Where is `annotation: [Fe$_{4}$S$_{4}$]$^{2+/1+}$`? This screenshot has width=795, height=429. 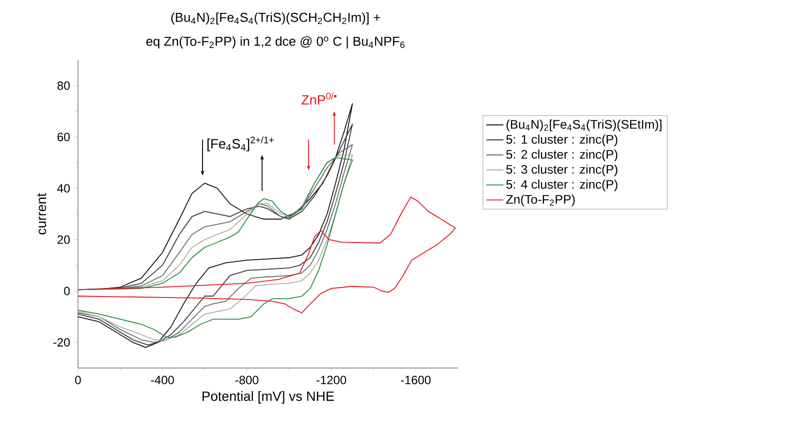 annotation: [Fe$_{4}$S$_{4}$]$^{2+/1+}$ is located at coordinates (240, 144).